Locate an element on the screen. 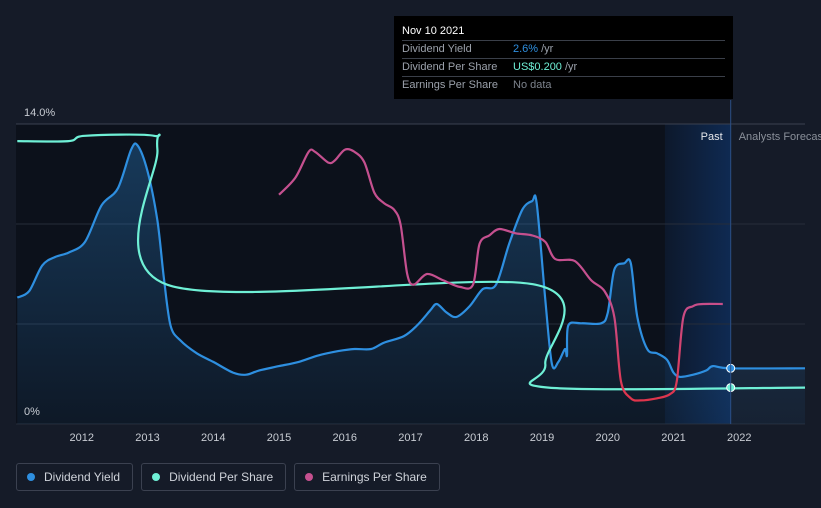 This screenshot has height=508, width=821. tooltip-row-name: Dividend Per Share is located at coordinates (450, 67).